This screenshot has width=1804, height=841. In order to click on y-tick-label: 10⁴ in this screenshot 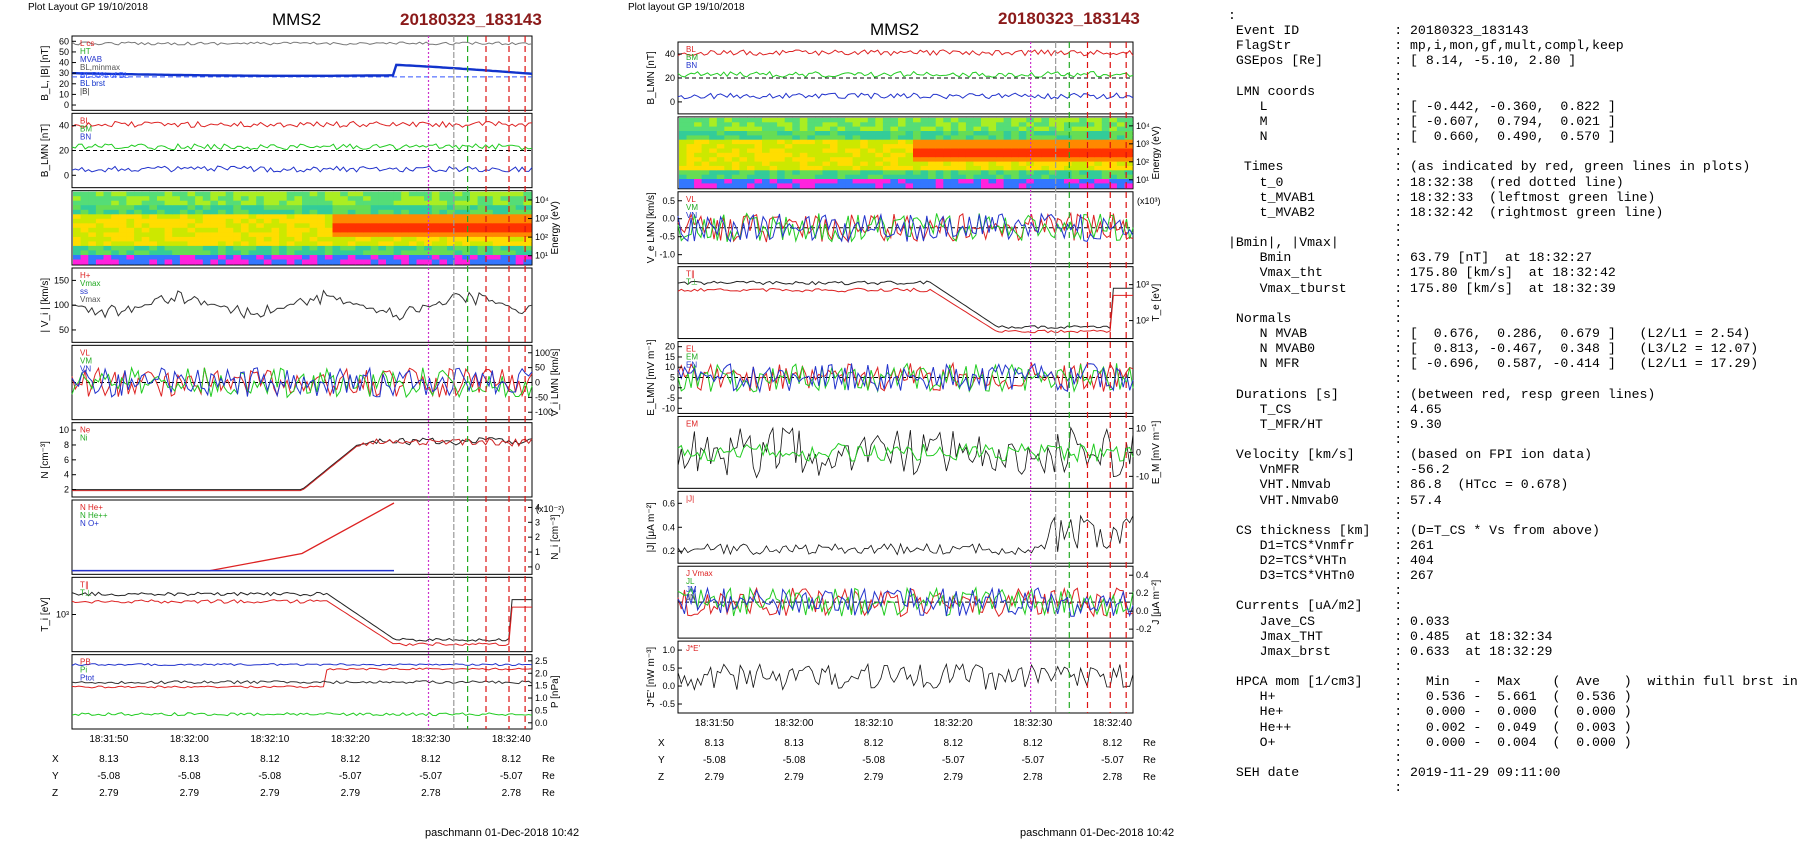, I will do `click(542, 200)`.